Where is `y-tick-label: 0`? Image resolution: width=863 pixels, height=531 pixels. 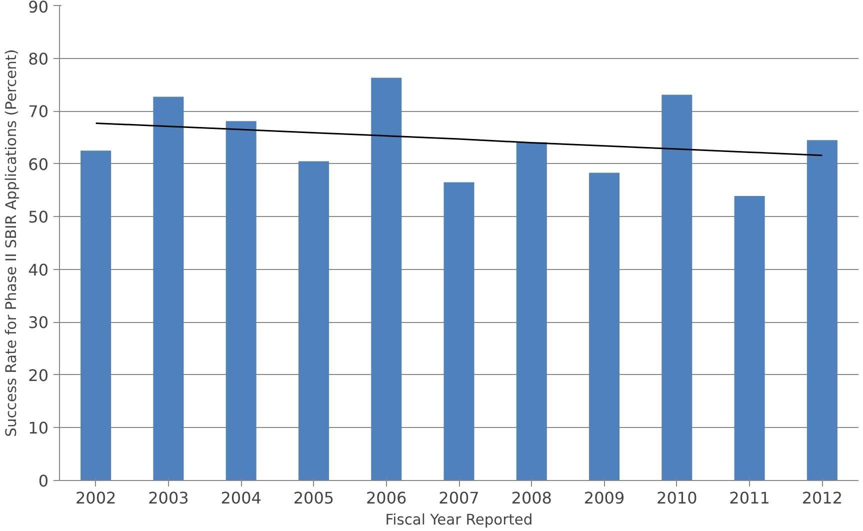
y-tick-label: 0 is located at coordinates (43, 481).